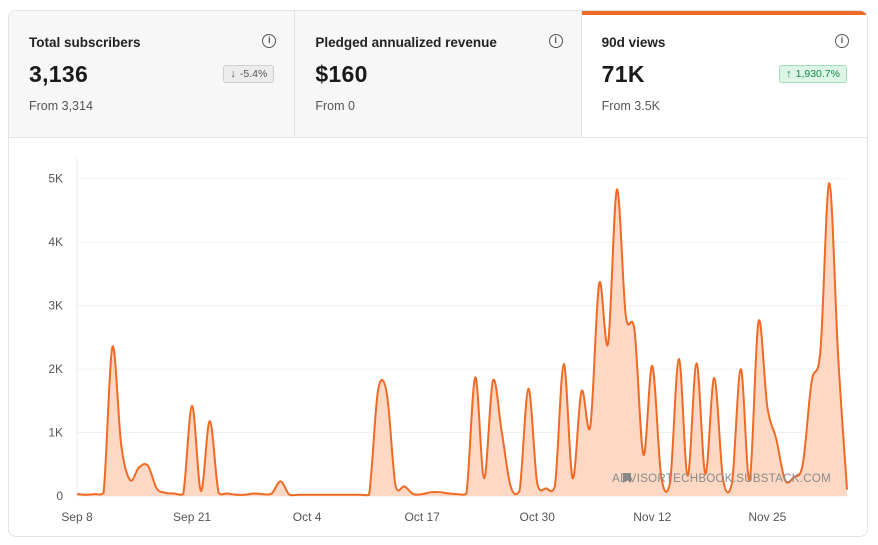 Image resolution: width=878 pixels, height=545 pixels. What do you see at coordinates (723, 74) in the screenshot?
I see `stat-90d-views: 90d views i 71K ↑ 1,930.7% From 3.5K` at bounding box center [723, 74].